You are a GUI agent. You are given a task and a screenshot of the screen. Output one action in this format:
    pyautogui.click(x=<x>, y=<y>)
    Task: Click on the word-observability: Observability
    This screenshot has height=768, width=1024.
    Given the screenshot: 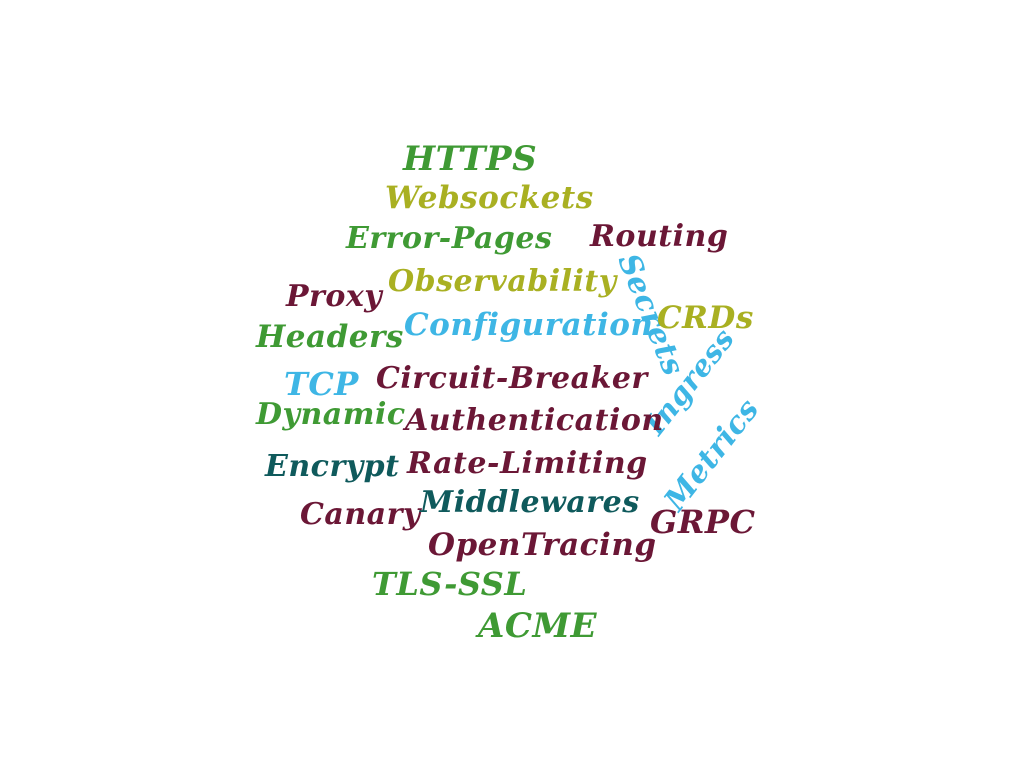 What is the action you would take?
    pyautogui.click(x=502, y=281)
    